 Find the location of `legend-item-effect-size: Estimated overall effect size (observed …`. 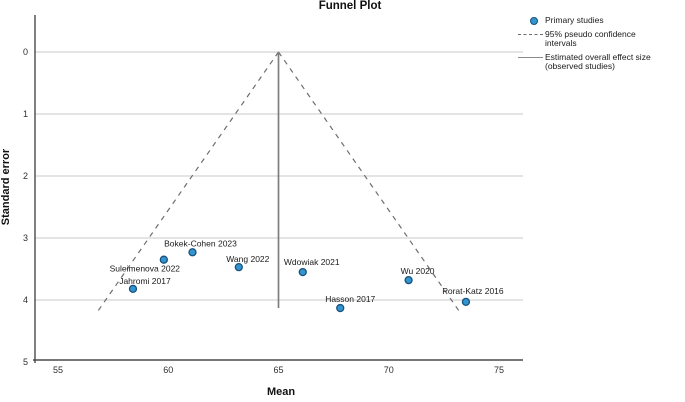

legend-item-effect-size: Estimated overall effect size (observed … is located at coordinates (601, 61).